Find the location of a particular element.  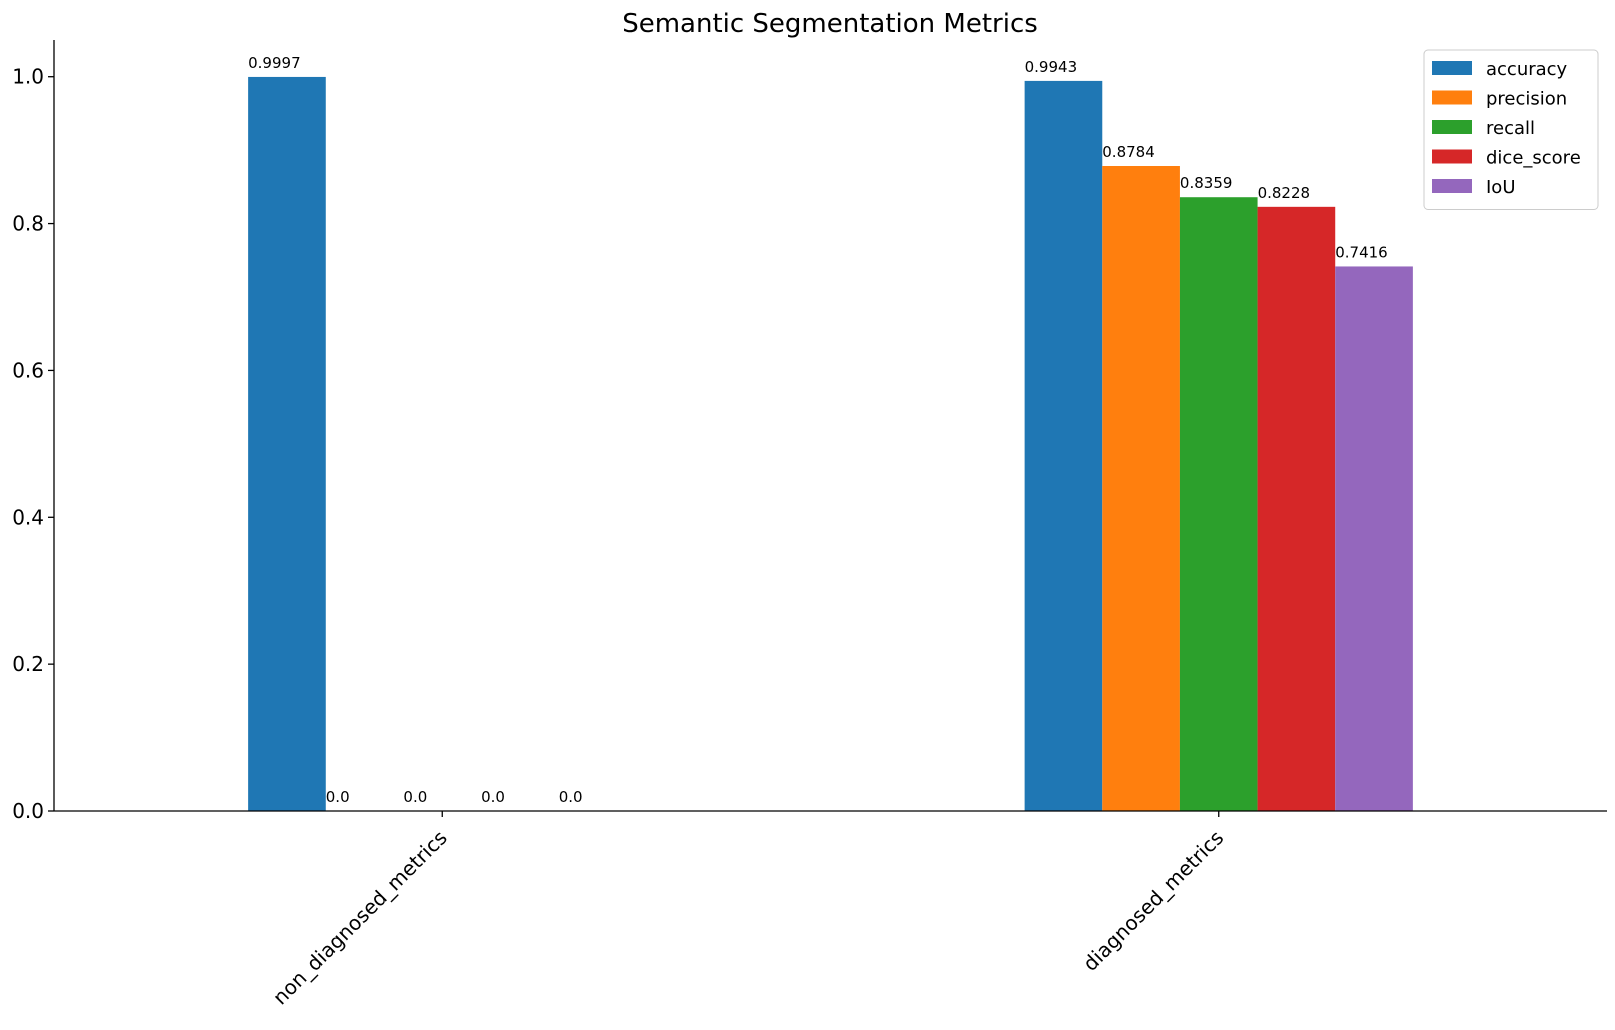

legend-label-precision: precision is located at coordinates (1526, 99).